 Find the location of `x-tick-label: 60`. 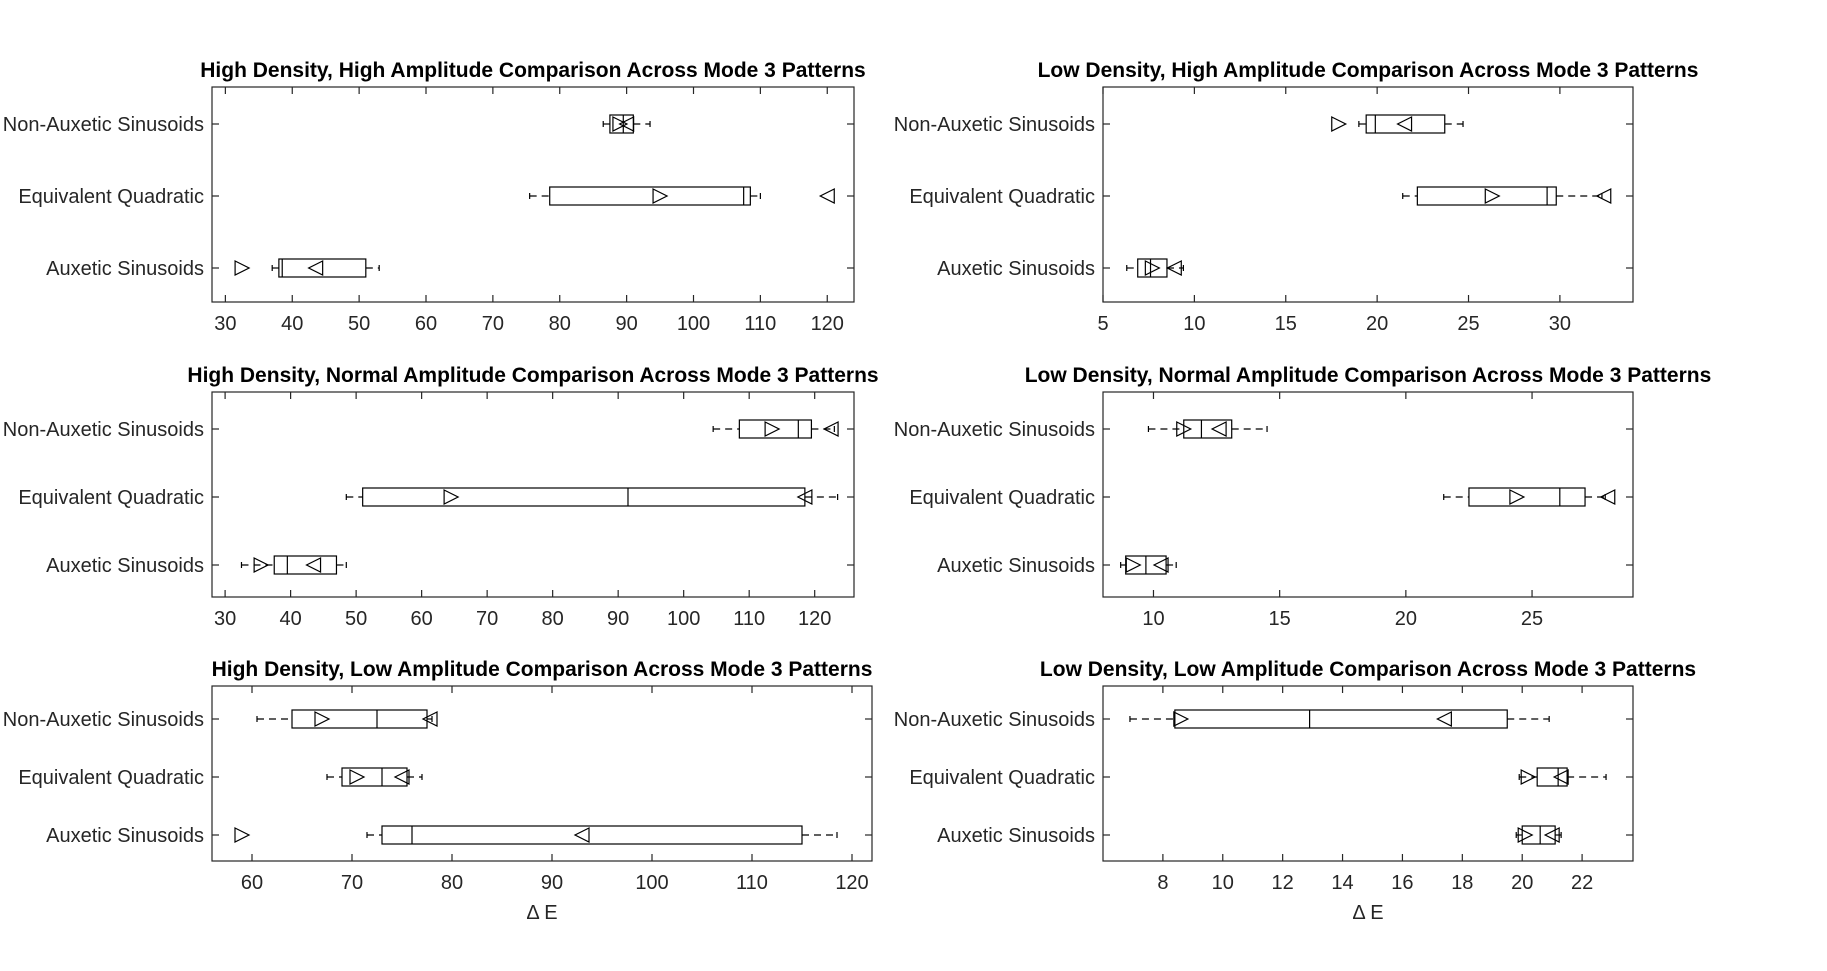

x-tick-label: 60 is located at coordinates (422, 619).